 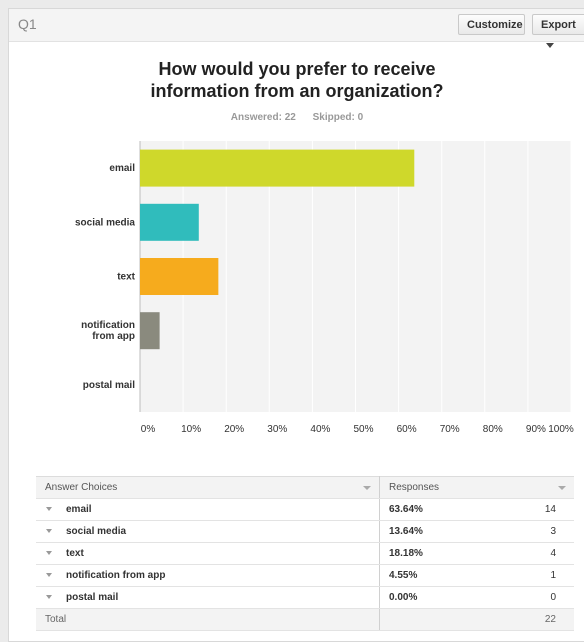 I want to click on x-tick-label: 70%, so click(x=450, y=429).